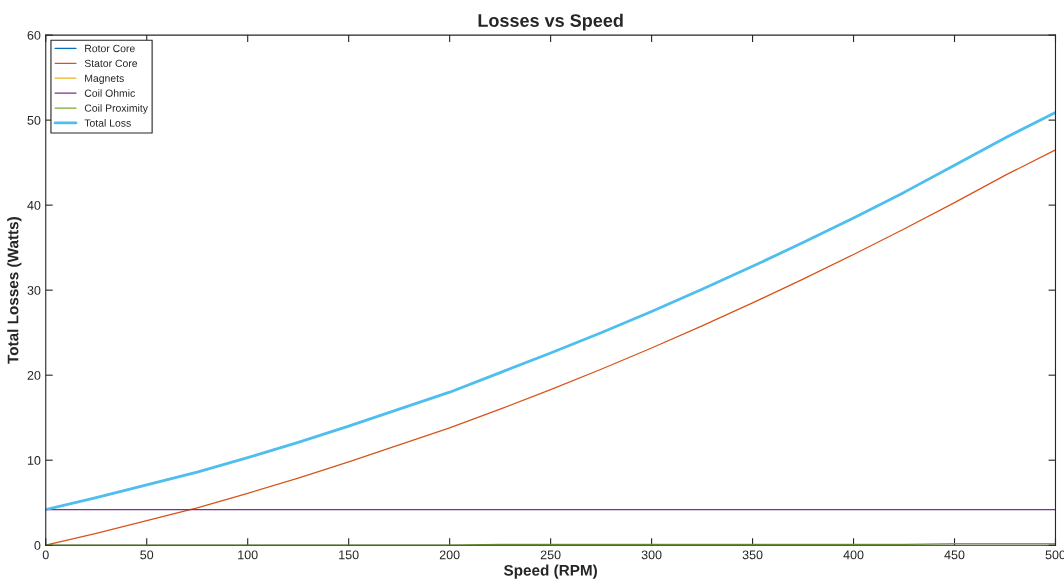 This screenshot has height=585, width=1064. I want to click on x-tick-label: 100, so click(248, 555).